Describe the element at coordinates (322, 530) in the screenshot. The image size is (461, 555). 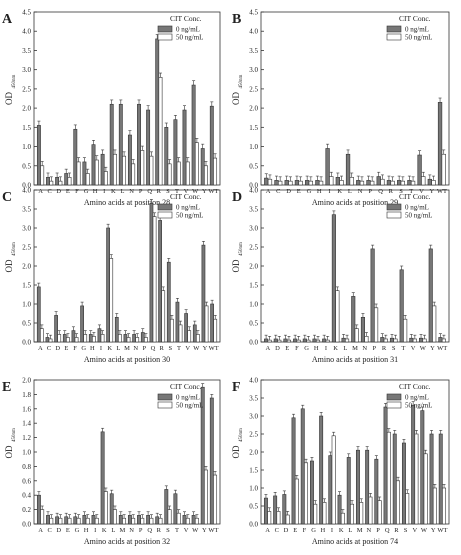
I see `x-tick-label: H` at that location.